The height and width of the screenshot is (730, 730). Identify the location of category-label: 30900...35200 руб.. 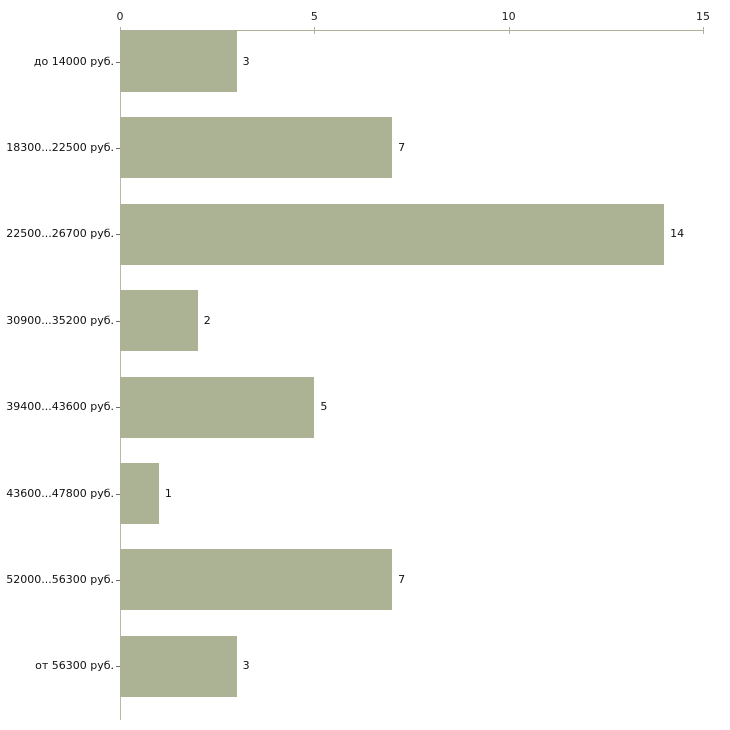
(60, 320).